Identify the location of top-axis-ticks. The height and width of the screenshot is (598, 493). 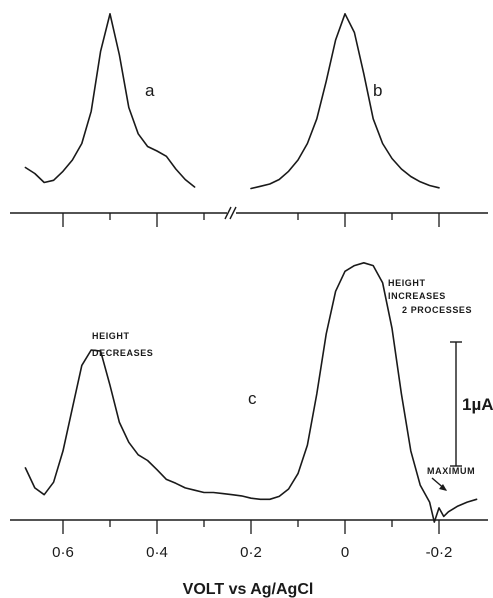
(251, 220).